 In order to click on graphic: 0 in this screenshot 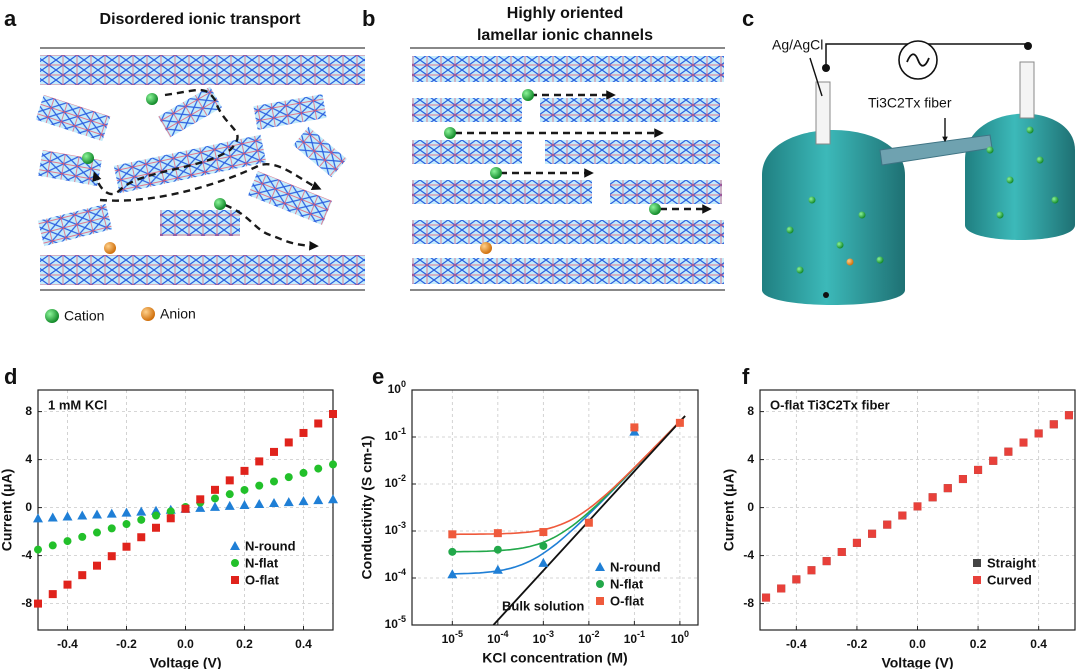, I will do `click(403, 384)`.